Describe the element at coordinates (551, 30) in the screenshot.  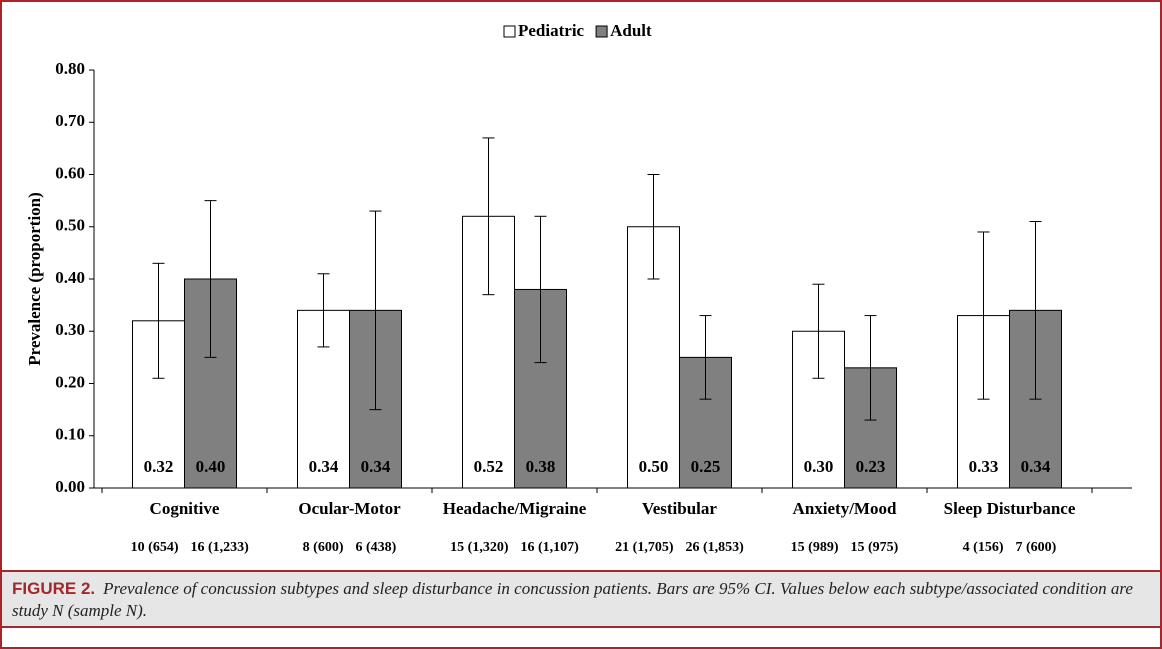
I see `legend-label: Pediatric` at that location.